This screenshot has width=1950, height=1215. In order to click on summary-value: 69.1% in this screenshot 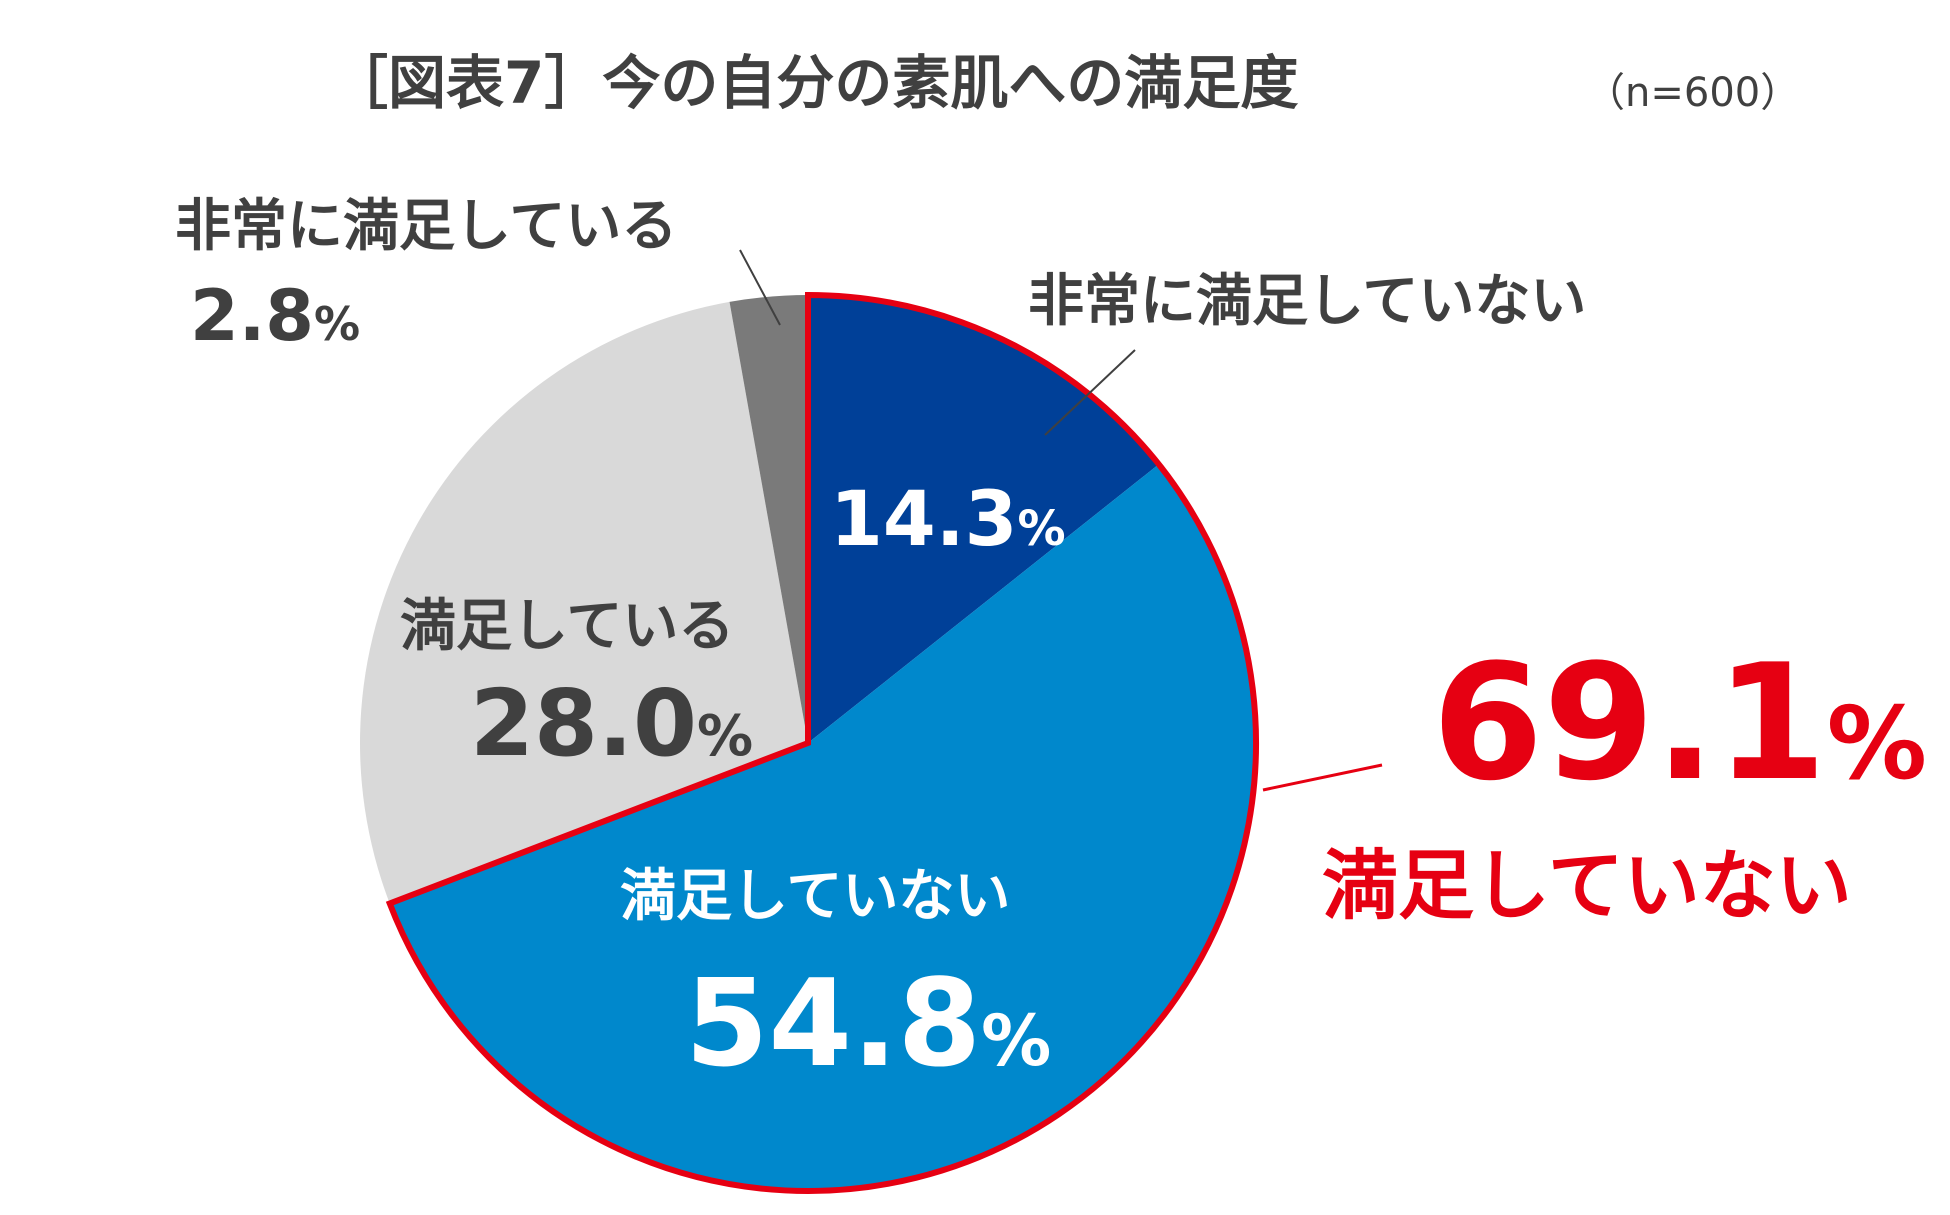, I will do `click(1679, 722)`.